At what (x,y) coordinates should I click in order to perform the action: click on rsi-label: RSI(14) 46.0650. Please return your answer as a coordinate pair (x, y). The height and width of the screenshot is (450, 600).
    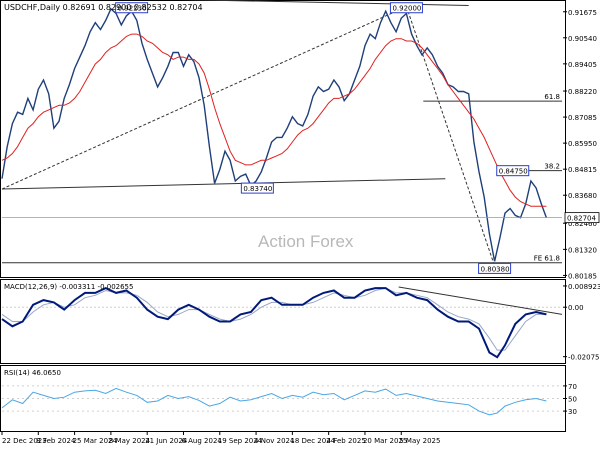
    Looking at the image, I should click on (32, 373).